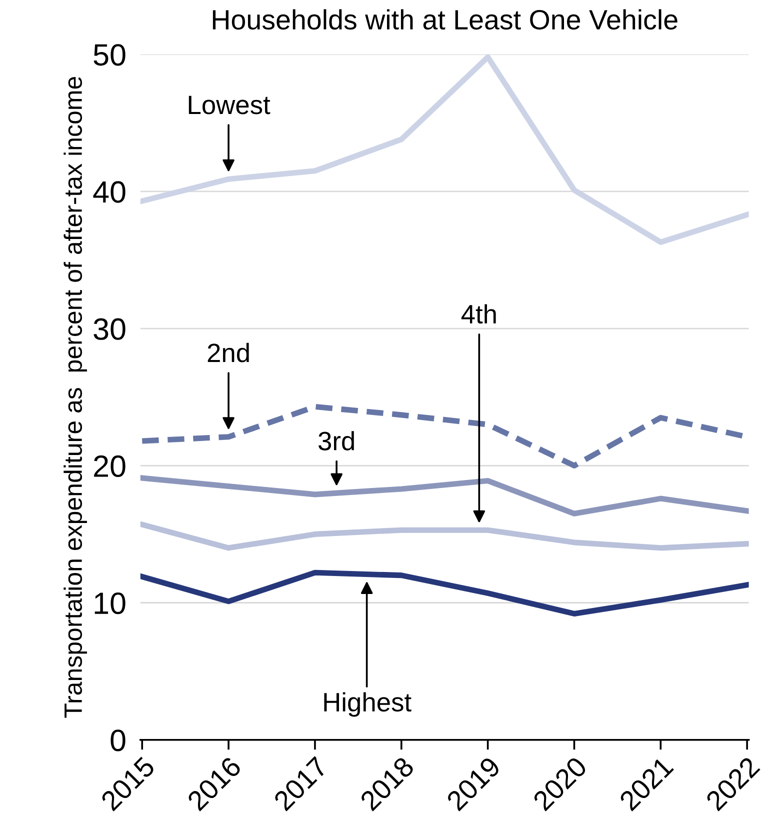 The image size is (780, 836). I want to click on y-tick-label: 40, so click(109, 192).